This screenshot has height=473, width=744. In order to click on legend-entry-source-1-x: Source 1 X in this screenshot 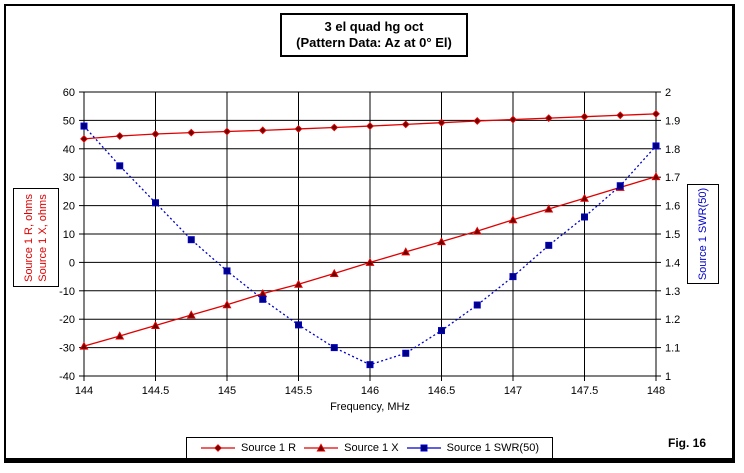, I will do `click(351, 448)`.